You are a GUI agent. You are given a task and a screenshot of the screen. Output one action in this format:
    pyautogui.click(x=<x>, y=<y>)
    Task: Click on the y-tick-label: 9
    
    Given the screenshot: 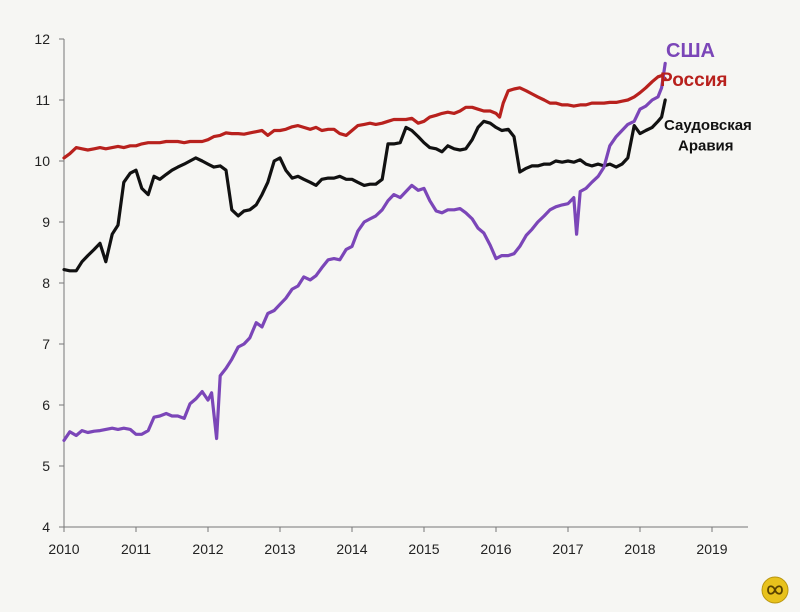 What is the action you would take?
    pyautogui.click(x=46, y=222)
    